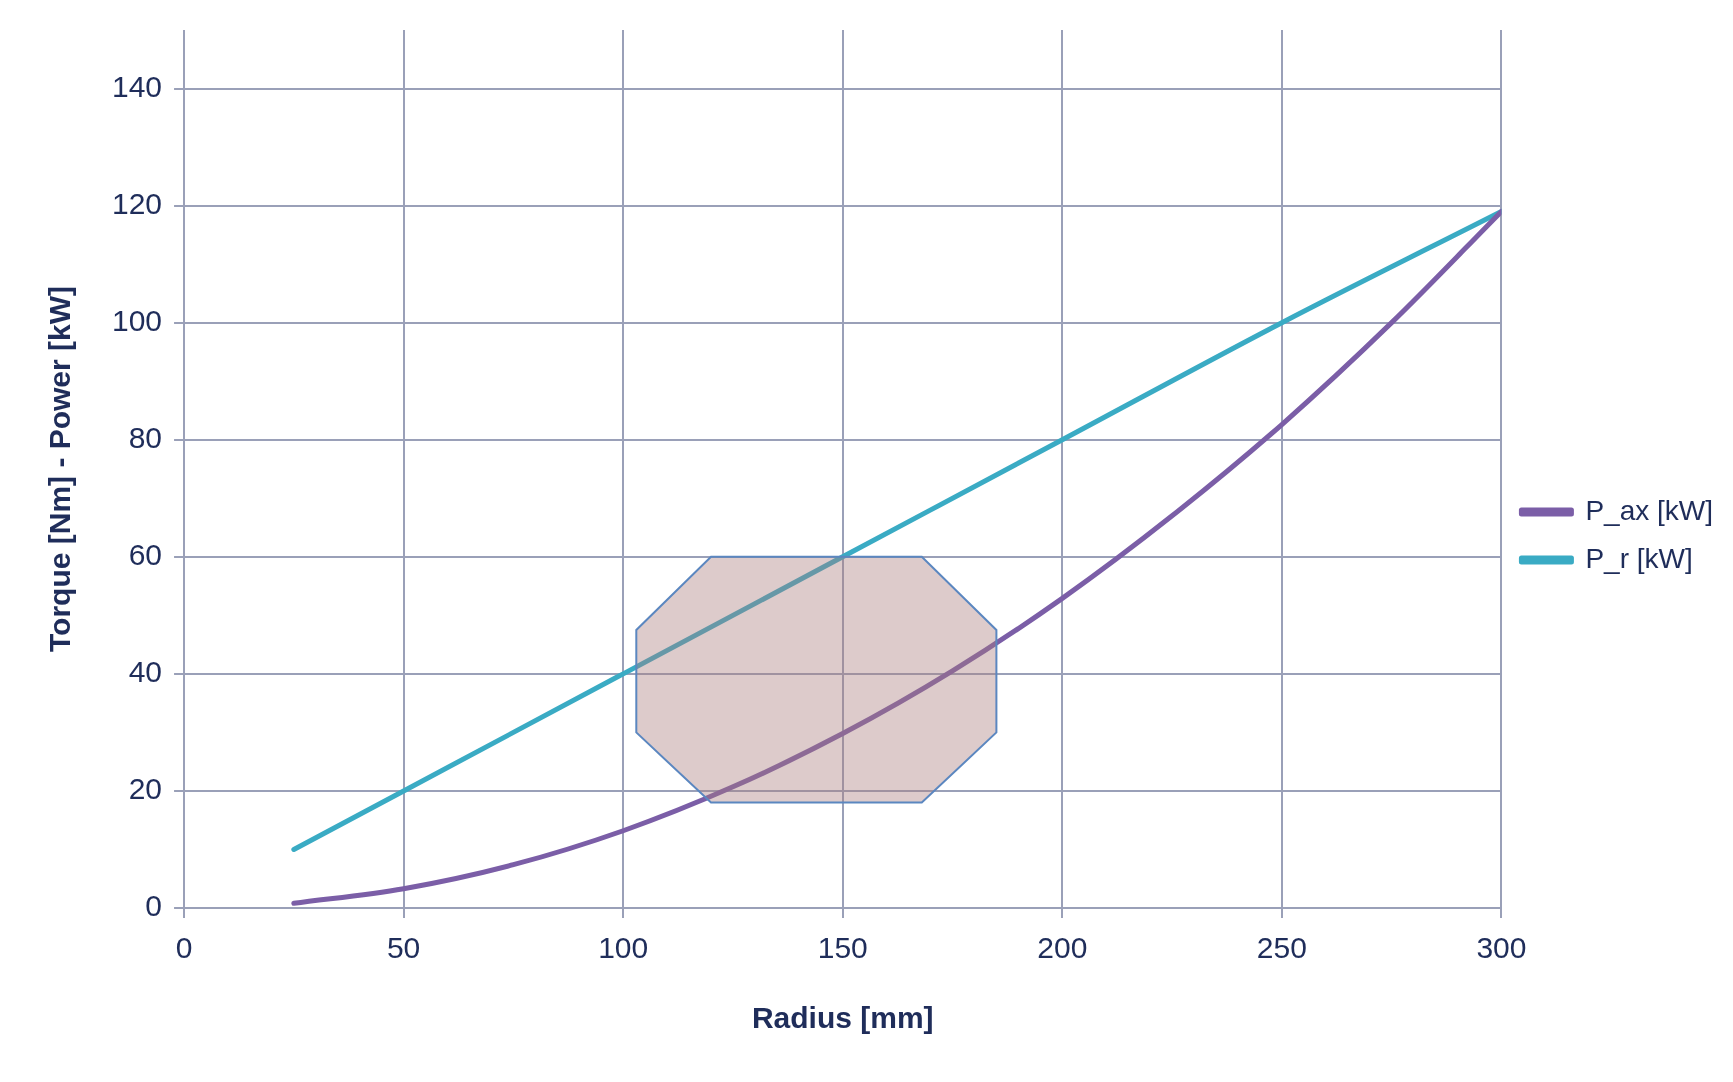 This screenshot has height=1082, width=1733. What do you see at coordinates (145, 789) in the screenshot?
I see `y-tick-label: 20` at bounding box center [145, 789].